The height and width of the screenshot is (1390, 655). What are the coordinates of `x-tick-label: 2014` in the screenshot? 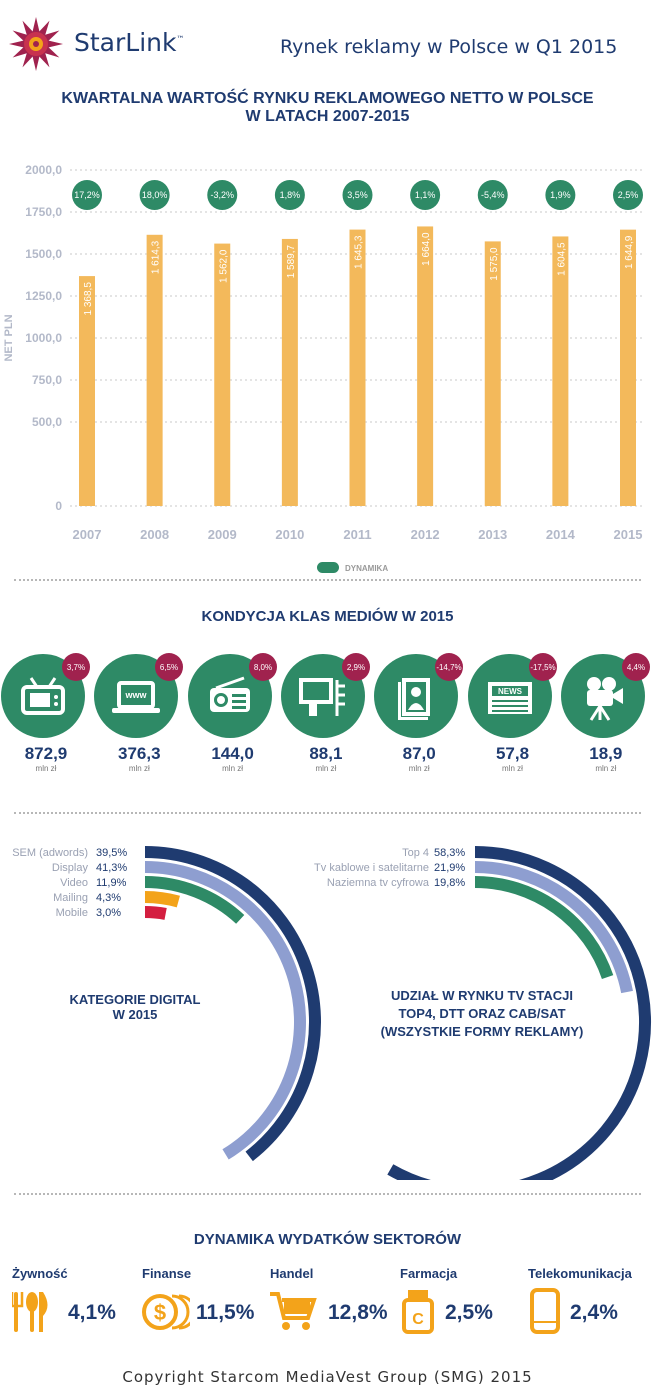 It's located at (561, 534).